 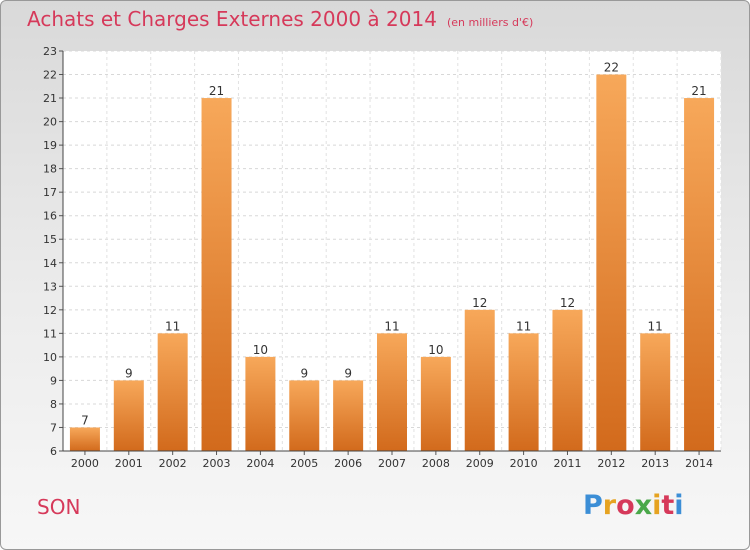 I want to click on x-tick-label: 2000, so click(x=85, y=463).